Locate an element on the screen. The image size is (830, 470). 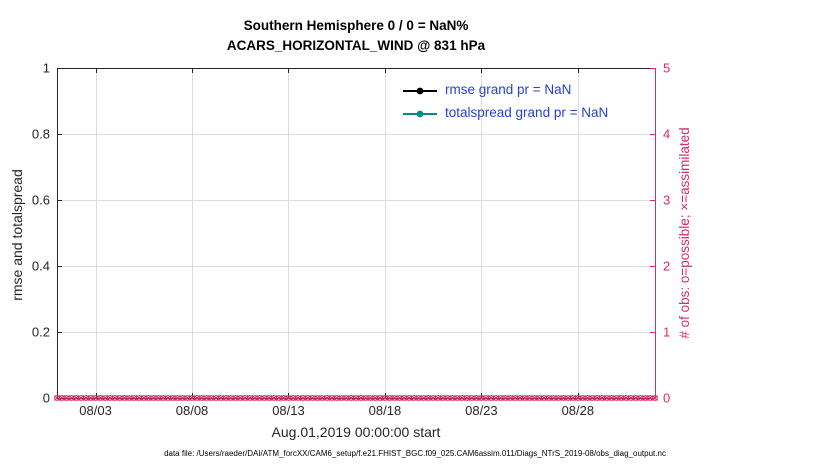
legend-label-totalspread: totalspread grand pr = NaN is located at coordinates (527, 112).